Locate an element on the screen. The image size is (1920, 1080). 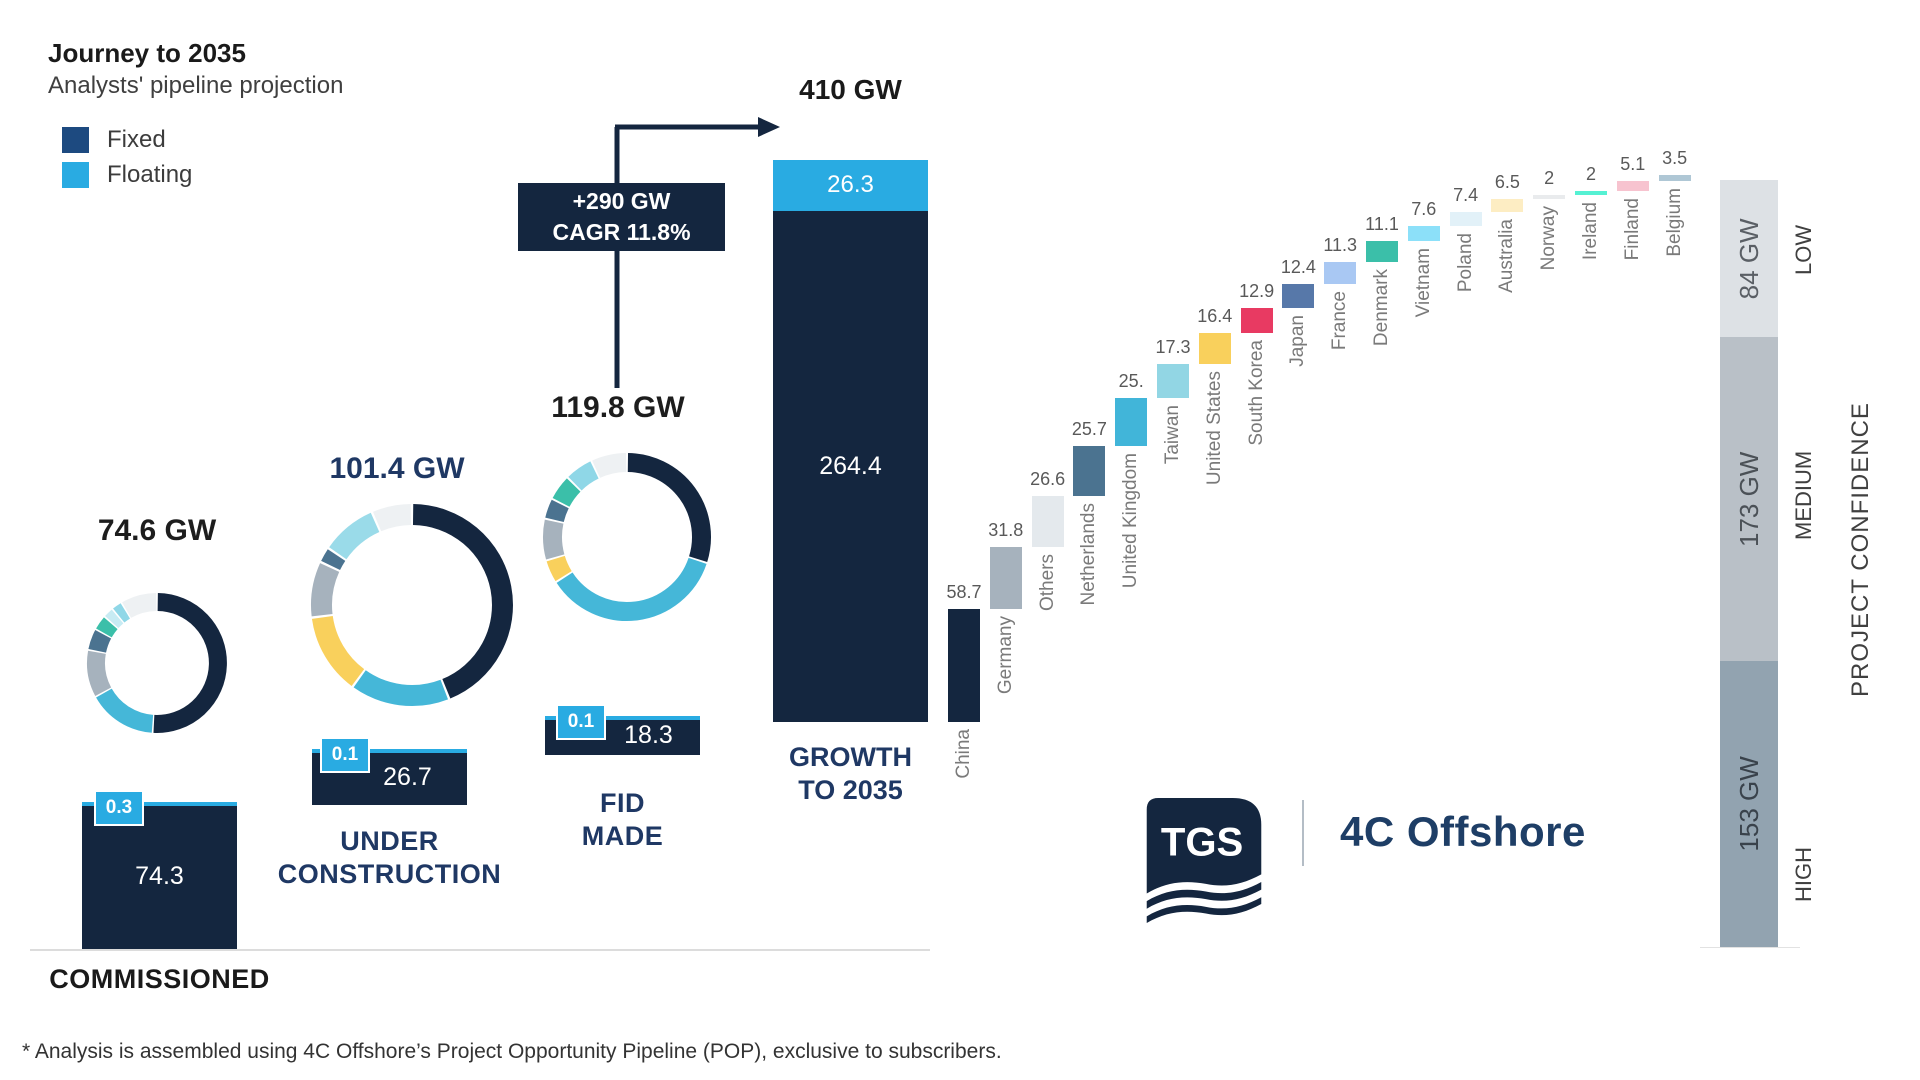
confidence-value-high: 153 GW is located at coordinates (1749, 804).